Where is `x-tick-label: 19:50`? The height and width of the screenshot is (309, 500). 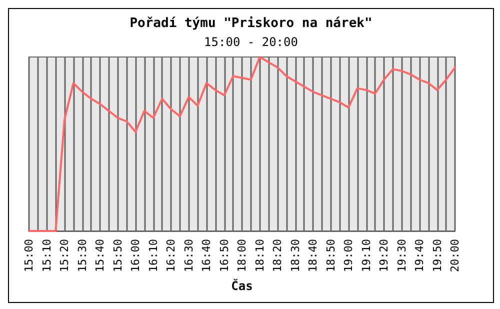
x-tick-label: 19:50 is located at coordinates (437, 255).